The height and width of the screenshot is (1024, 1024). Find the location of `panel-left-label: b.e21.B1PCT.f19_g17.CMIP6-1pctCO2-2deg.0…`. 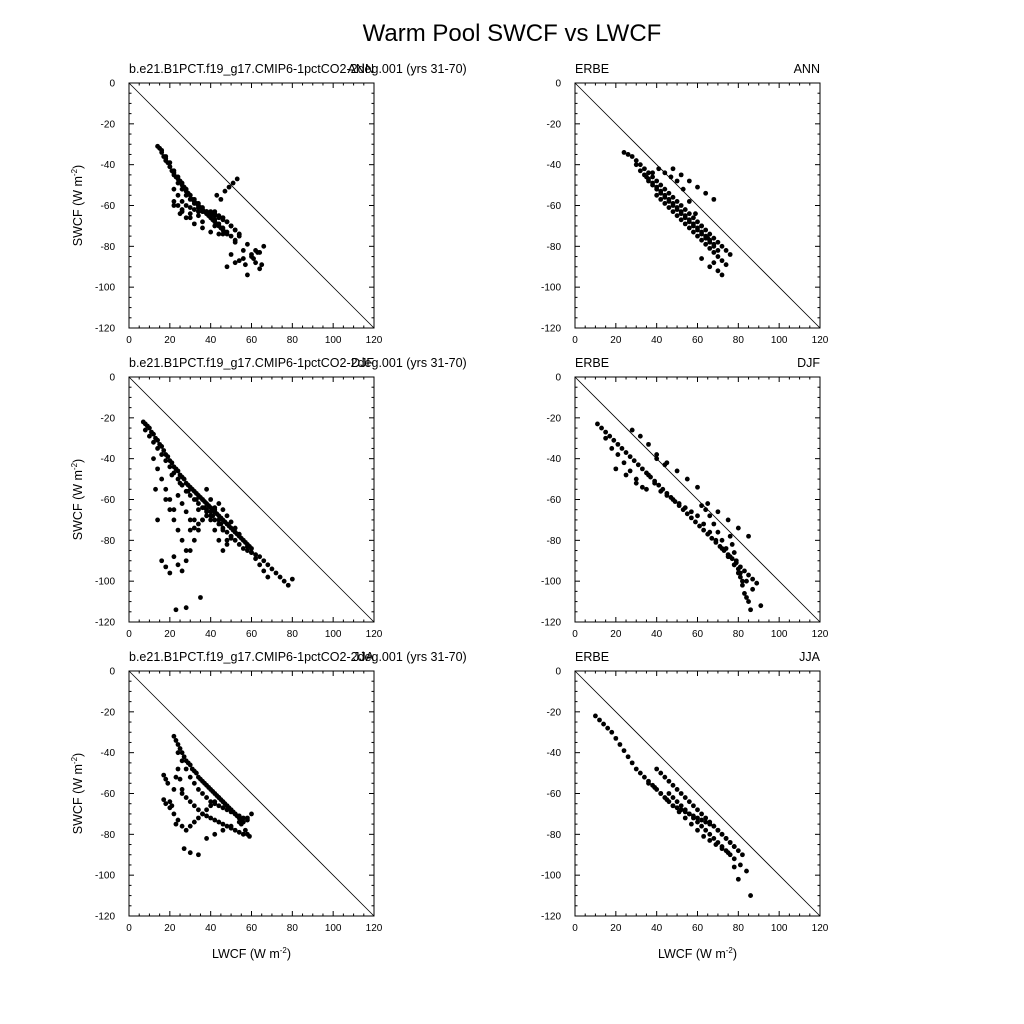

panel-left-label: b.e21.B1PCT.f19_g17.CMIP6-1pctCO2-2deg.0… is located at coordinates (298, 657).